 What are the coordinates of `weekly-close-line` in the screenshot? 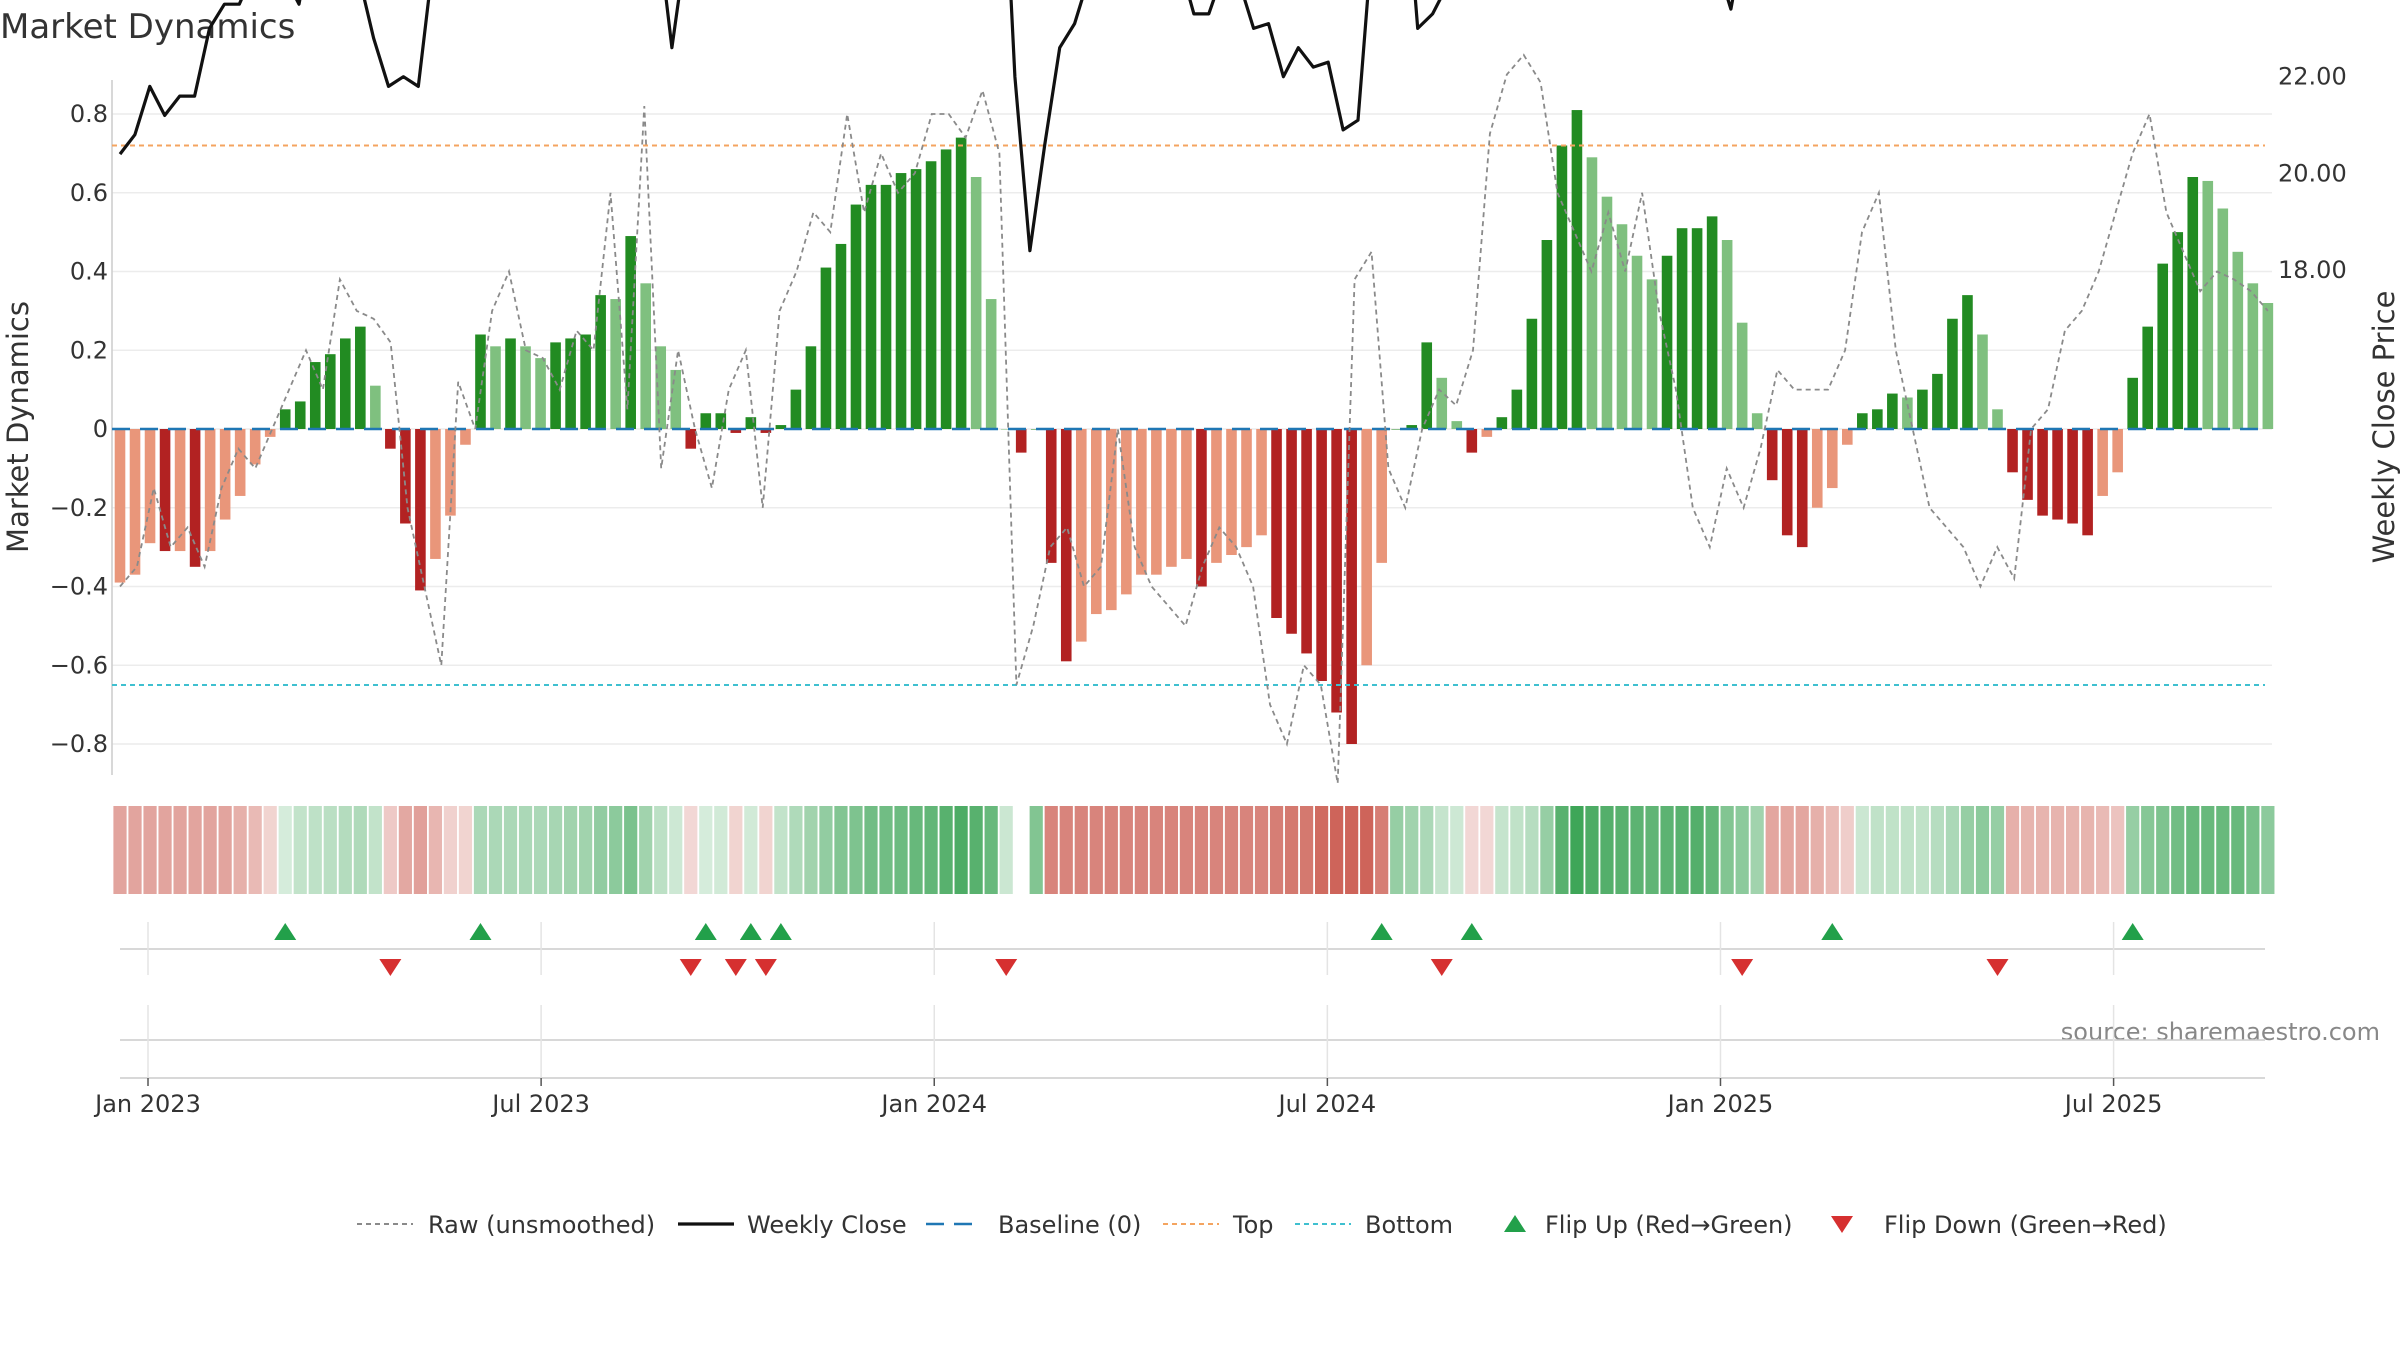 It's located at (926, 126).